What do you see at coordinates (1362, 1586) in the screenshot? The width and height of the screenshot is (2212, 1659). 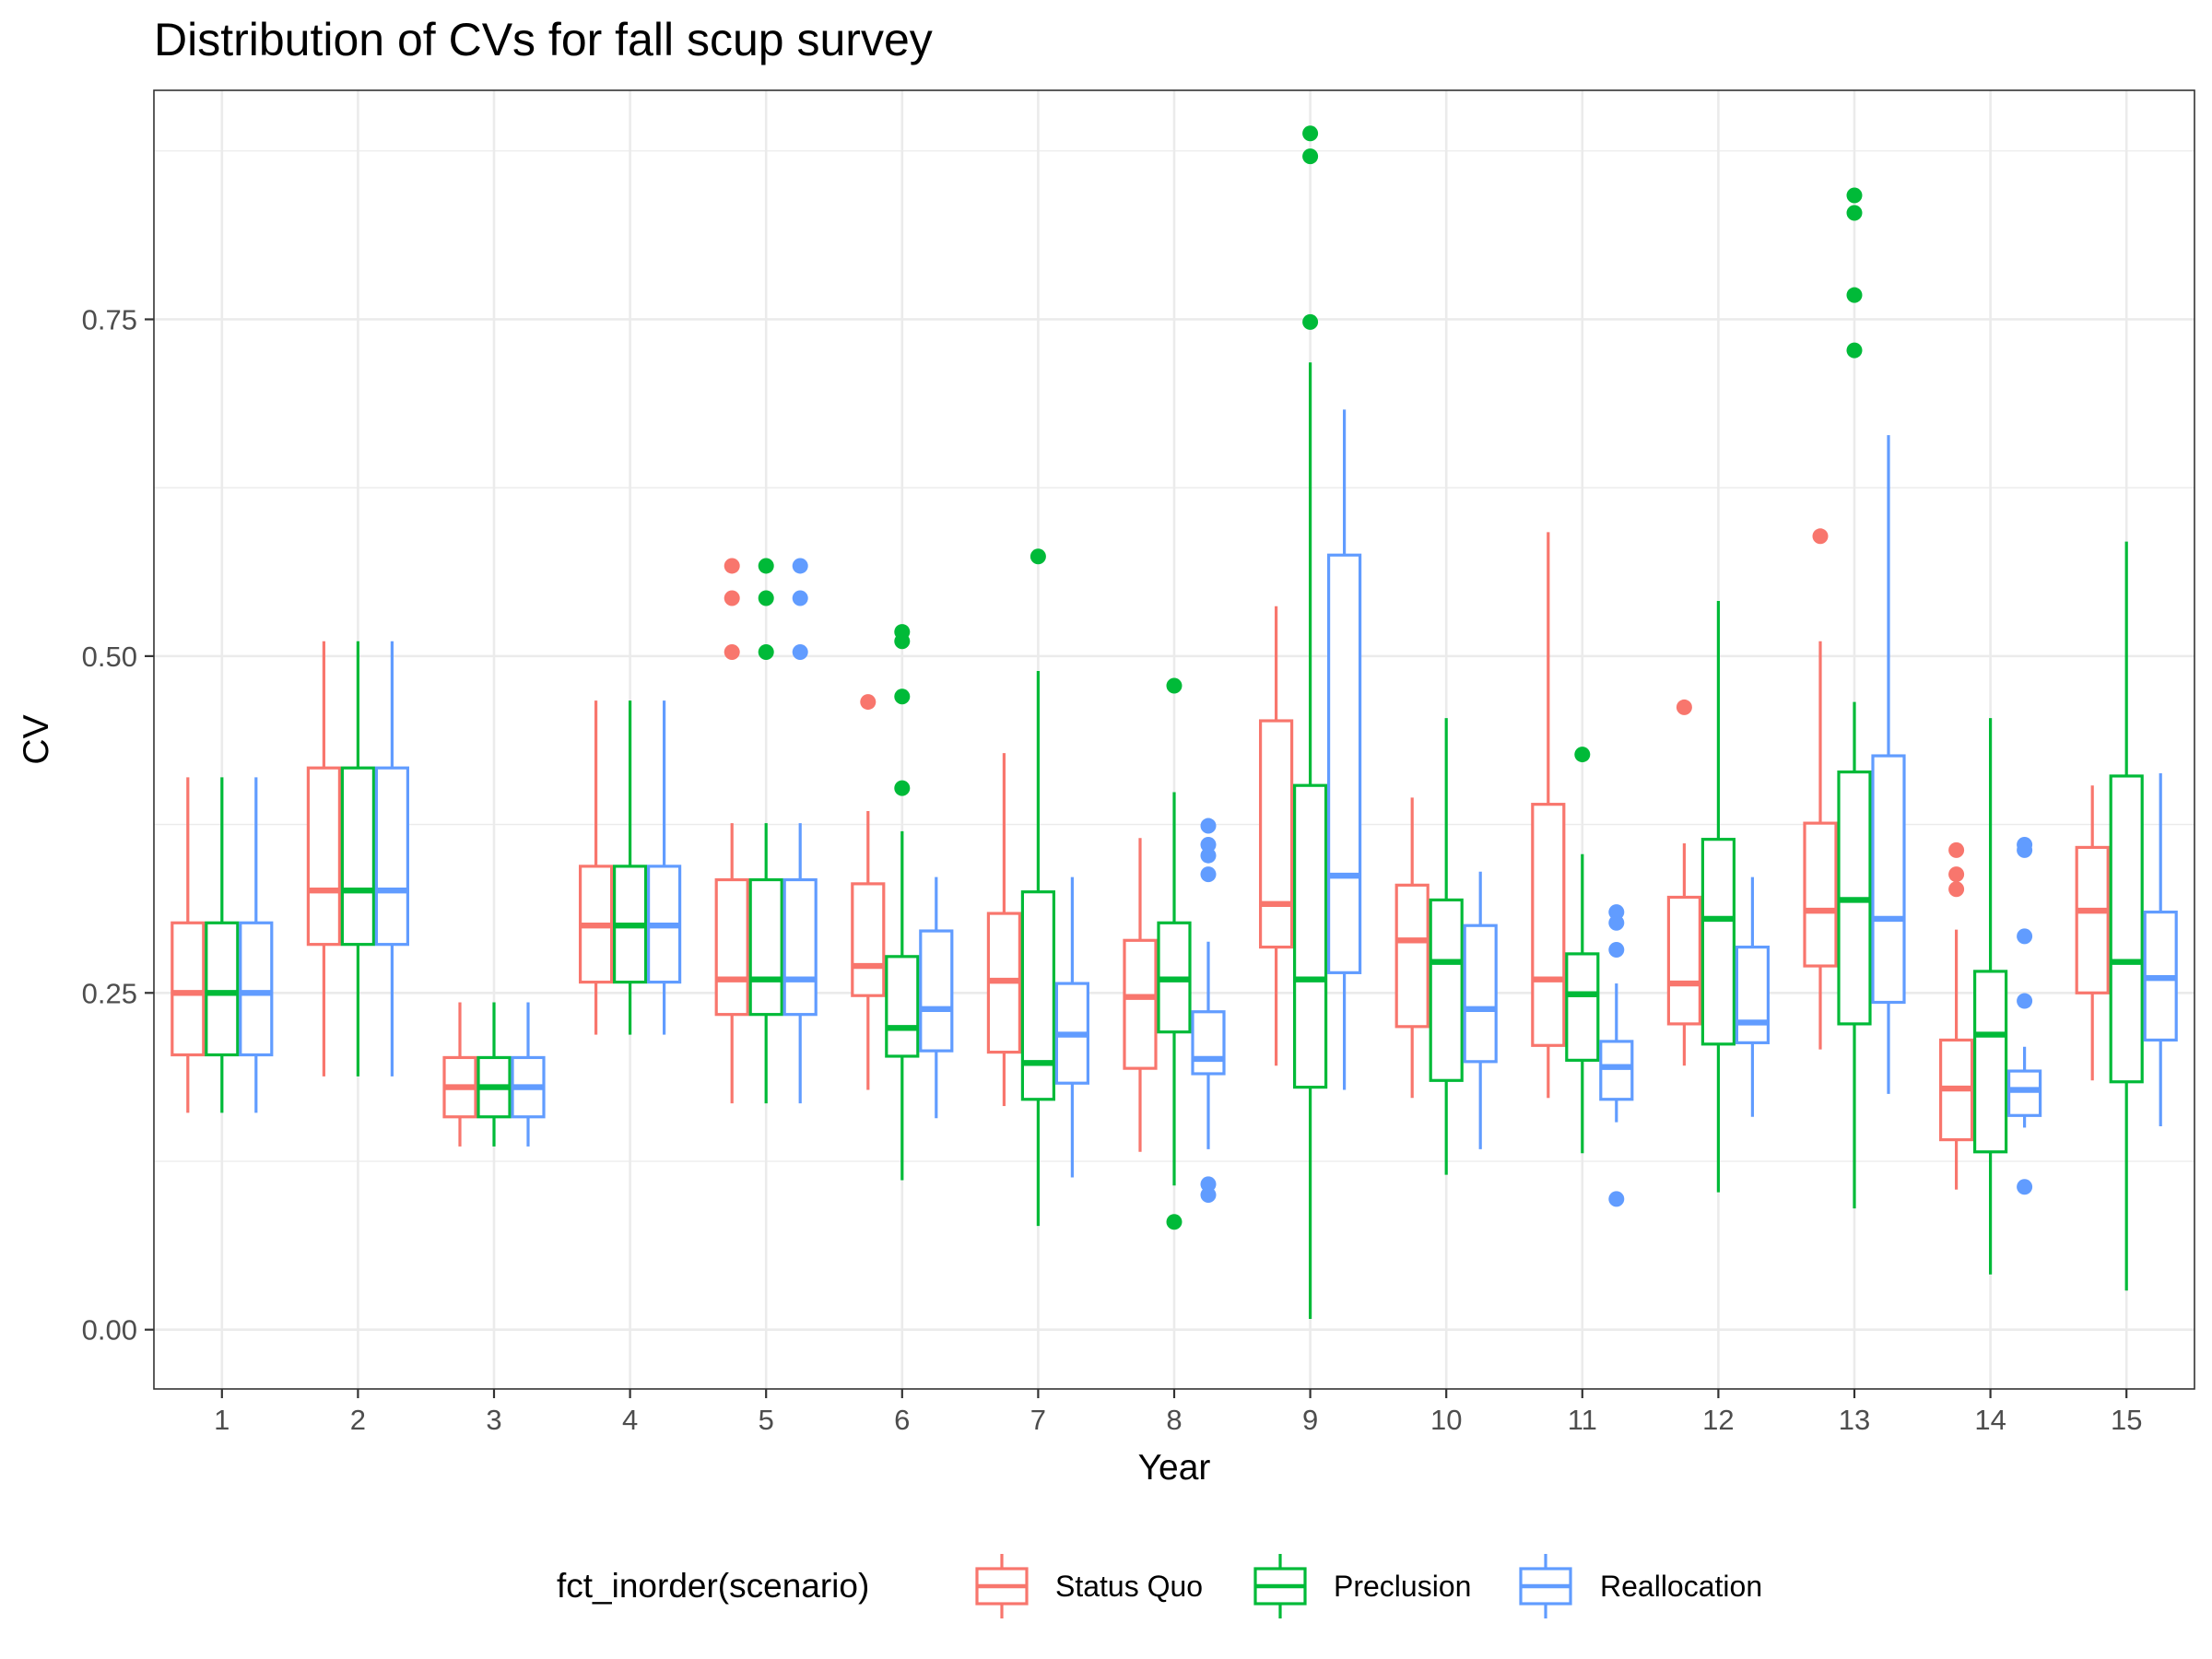 I see `legend-item-preclusion: Preclusion` at bounding box center [1362, 1586].